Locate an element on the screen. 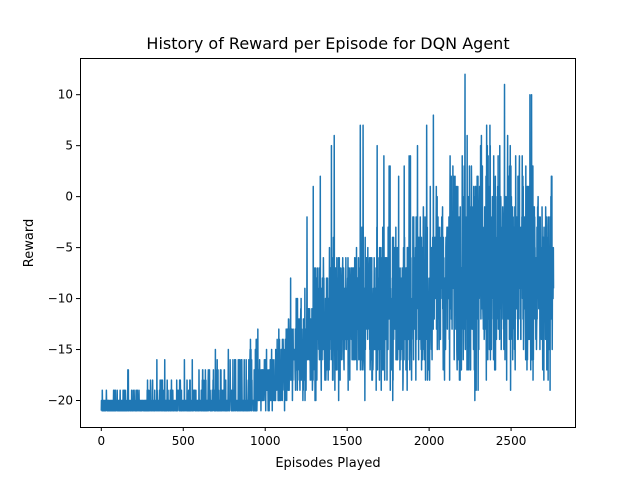  x-axis: 0 500 1000 1500 2000 2500 is located at coordinates (311, 437).